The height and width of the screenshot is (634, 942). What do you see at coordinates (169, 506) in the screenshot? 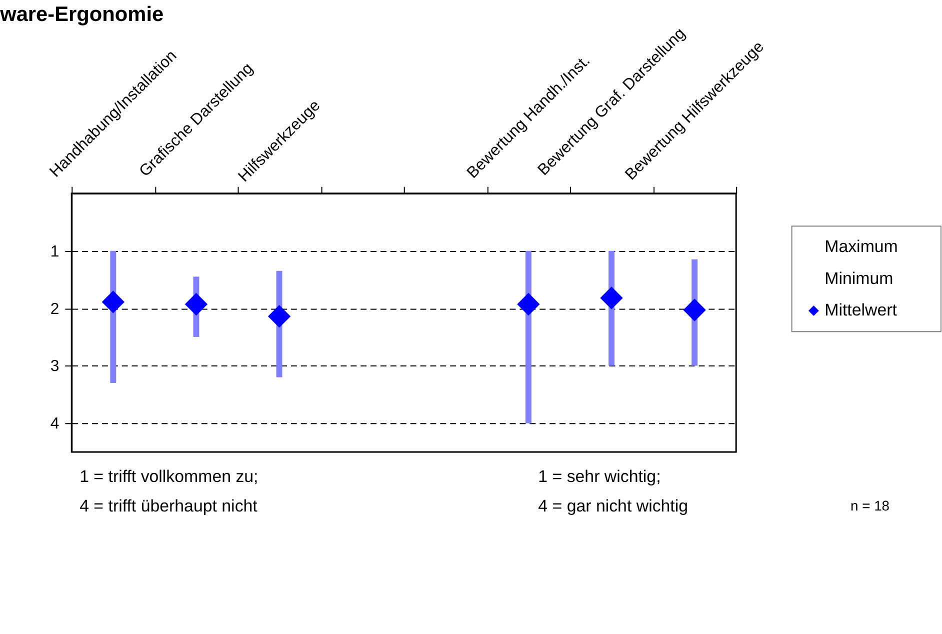
I see `text: 4 = trifft überhaupt nicht` at bounding box center [169, 506].